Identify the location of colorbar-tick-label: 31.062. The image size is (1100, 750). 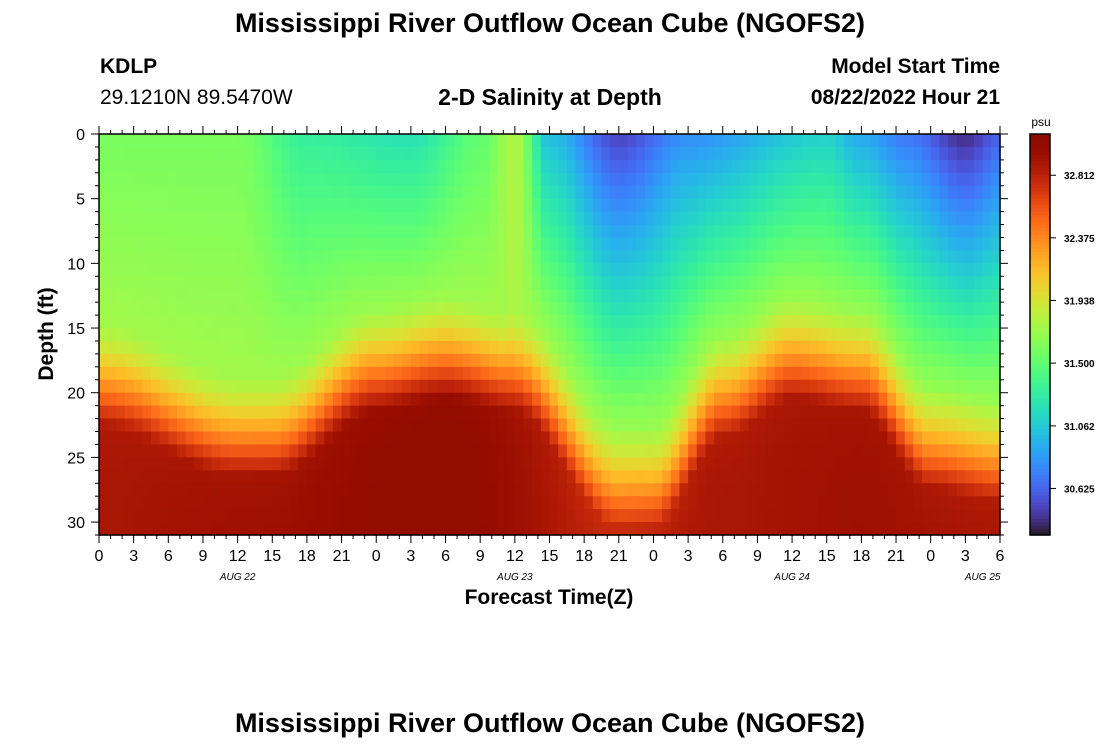
(1079, 427).